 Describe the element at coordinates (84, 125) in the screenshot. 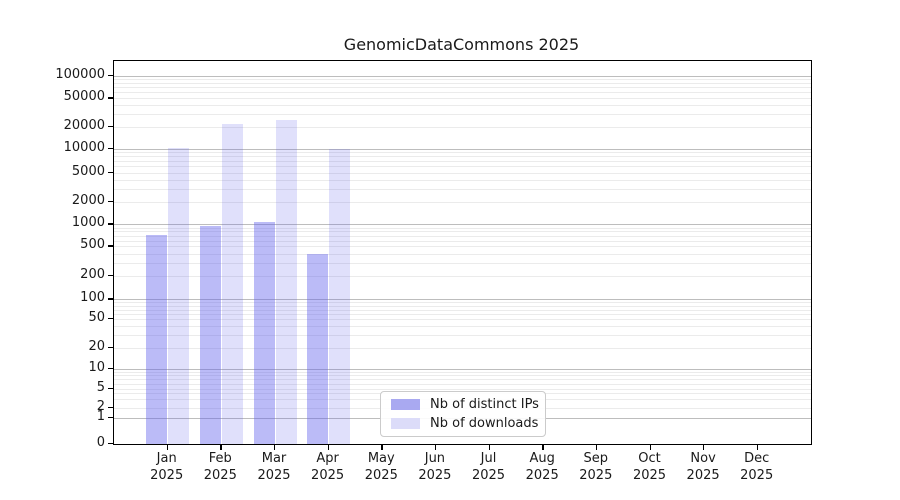

I see `y-tick-label: 20000` at that location.